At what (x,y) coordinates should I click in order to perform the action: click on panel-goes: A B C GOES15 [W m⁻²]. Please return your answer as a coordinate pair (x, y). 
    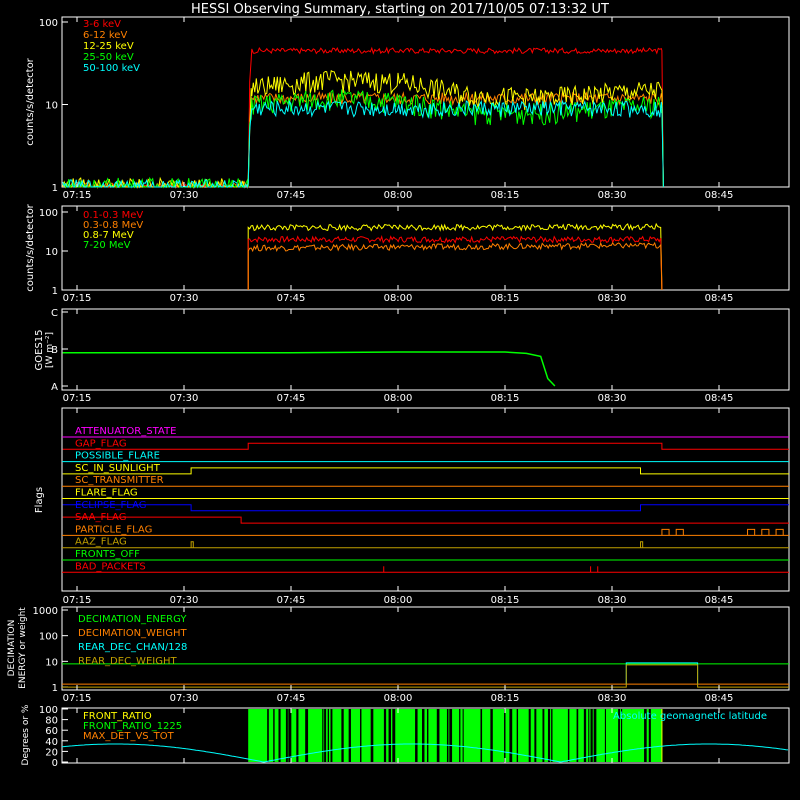
    Looking at the image, I should click on (412, 350).